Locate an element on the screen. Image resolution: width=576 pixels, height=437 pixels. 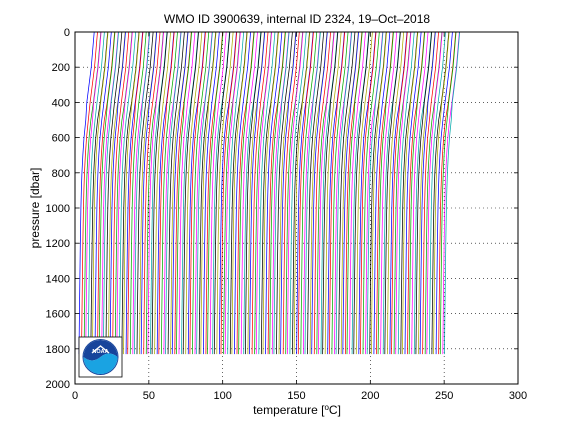
noaa-logo: NOAA is located at coordinates (100, 357).